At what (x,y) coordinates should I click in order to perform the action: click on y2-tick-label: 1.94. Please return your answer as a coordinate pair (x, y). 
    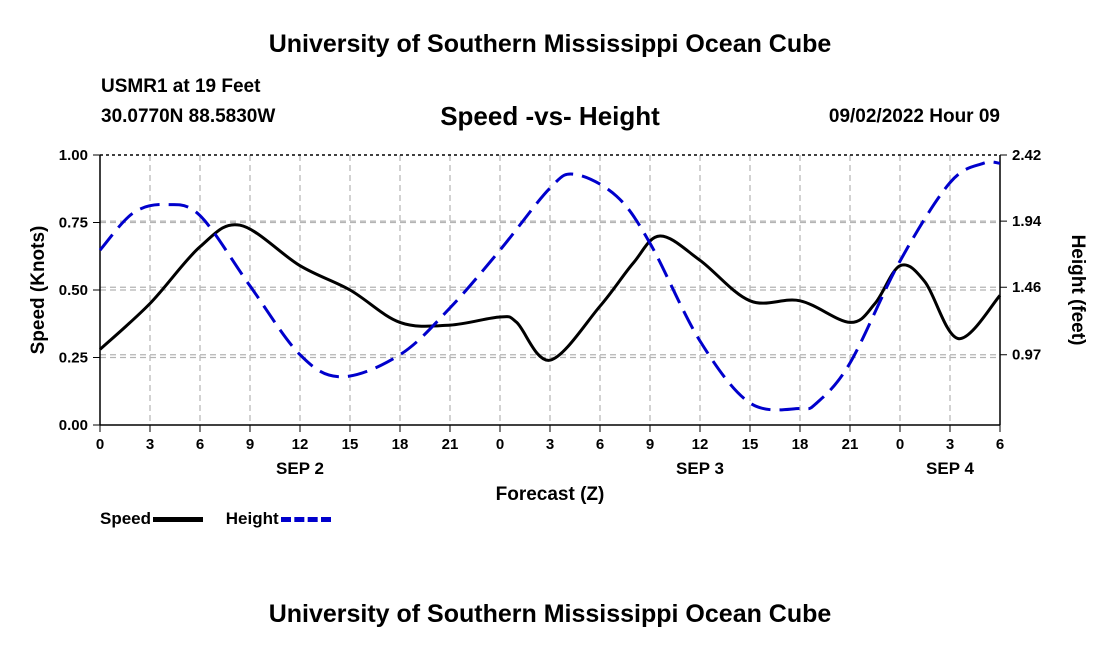
    Looking at the image, I should click on (1027, 221).